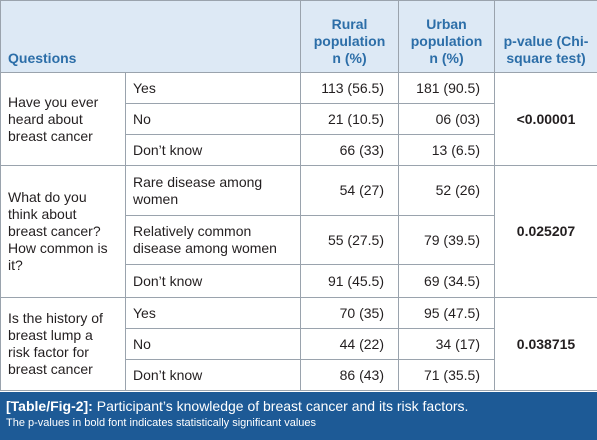 The width and height of the screenshot is (597, 440). Describe the element at coordinates (545, 344) in the screenshot. I see `p-value-cell: 0.038715` at that location.